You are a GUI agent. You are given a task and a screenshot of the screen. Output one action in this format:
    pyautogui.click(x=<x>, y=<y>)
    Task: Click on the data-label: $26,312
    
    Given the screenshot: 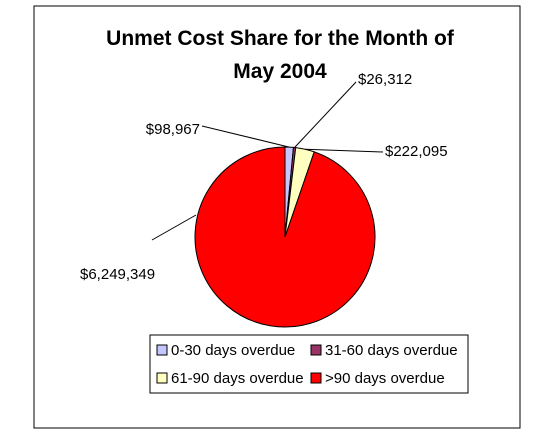 What is the action you would take?
    pyautogui.click(x=385, y=79)
    